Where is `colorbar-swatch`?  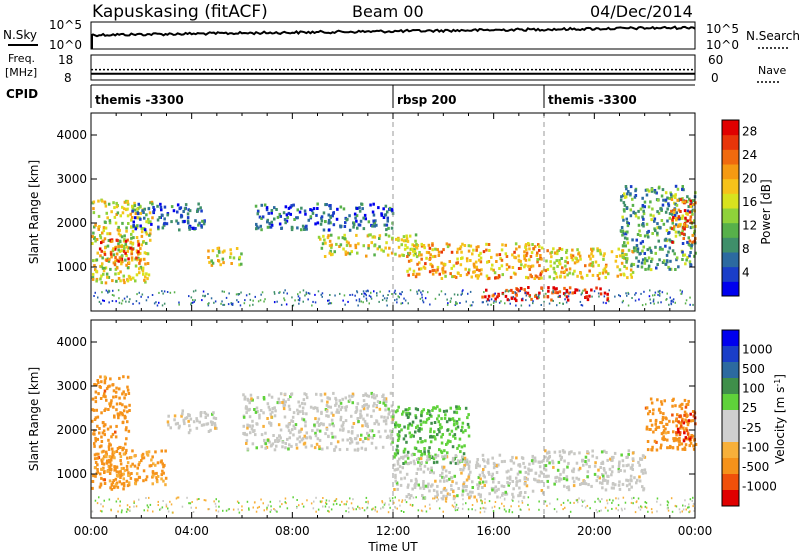 colorbar-swatch is located at coordinates (730, 482).